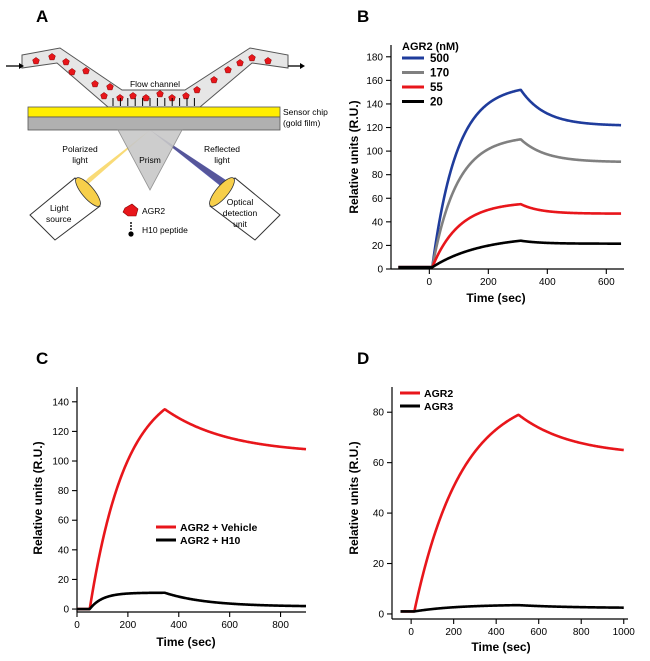 Image resolution: width=650 pixels, height=661 pixels. Describe the element at coordinates (436, 88) in the screenshot. I see `legend-entry: 55` at that location.